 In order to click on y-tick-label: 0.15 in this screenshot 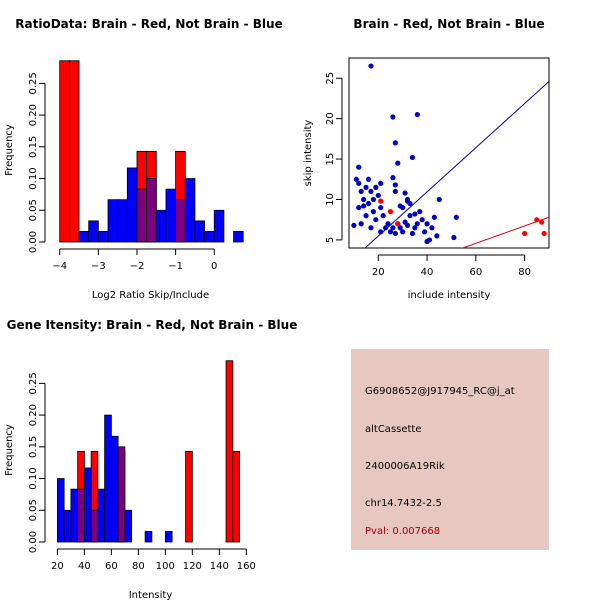, I will do `click(33, 147)`.